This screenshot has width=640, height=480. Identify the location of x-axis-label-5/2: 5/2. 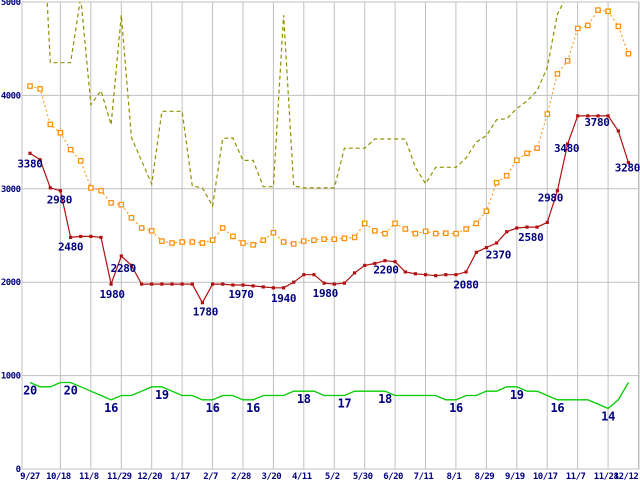
(332, 476).